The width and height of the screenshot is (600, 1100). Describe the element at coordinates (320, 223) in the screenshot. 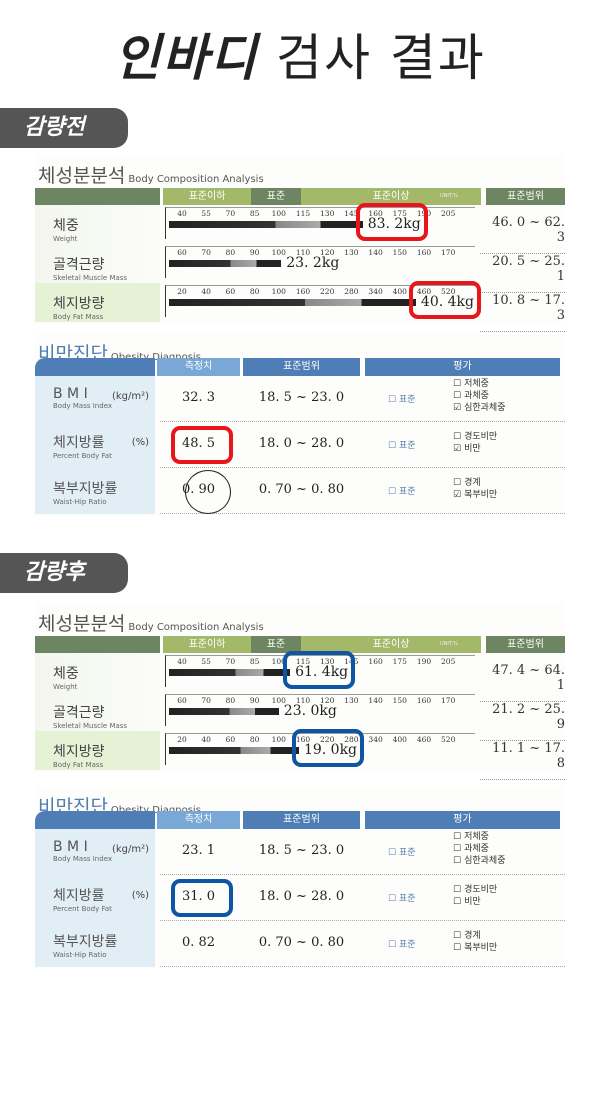

I see `scale: 40 55 70 85 100 115 130 145 160 175 190 205 83. 2kg` at that location.